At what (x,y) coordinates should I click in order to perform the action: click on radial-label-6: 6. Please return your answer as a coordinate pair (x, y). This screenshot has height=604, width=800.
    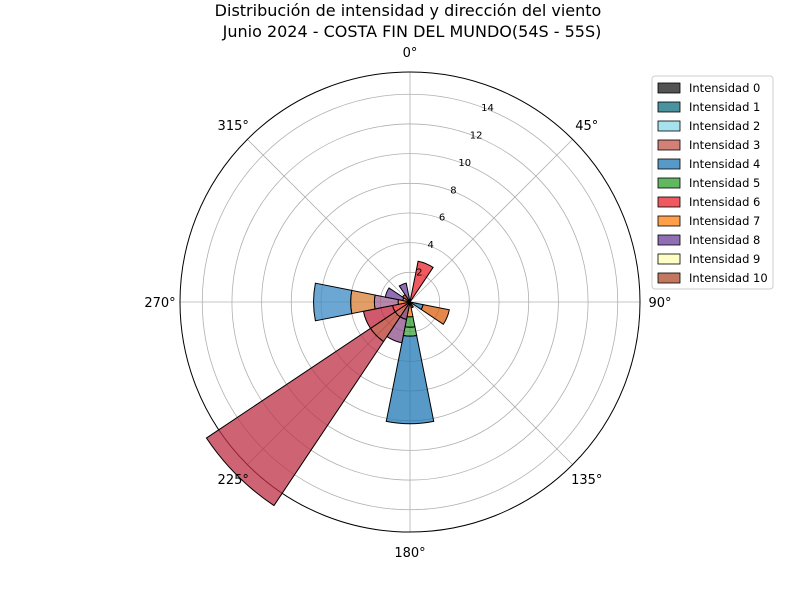
    Looking at the image, I should click on (442, 218).